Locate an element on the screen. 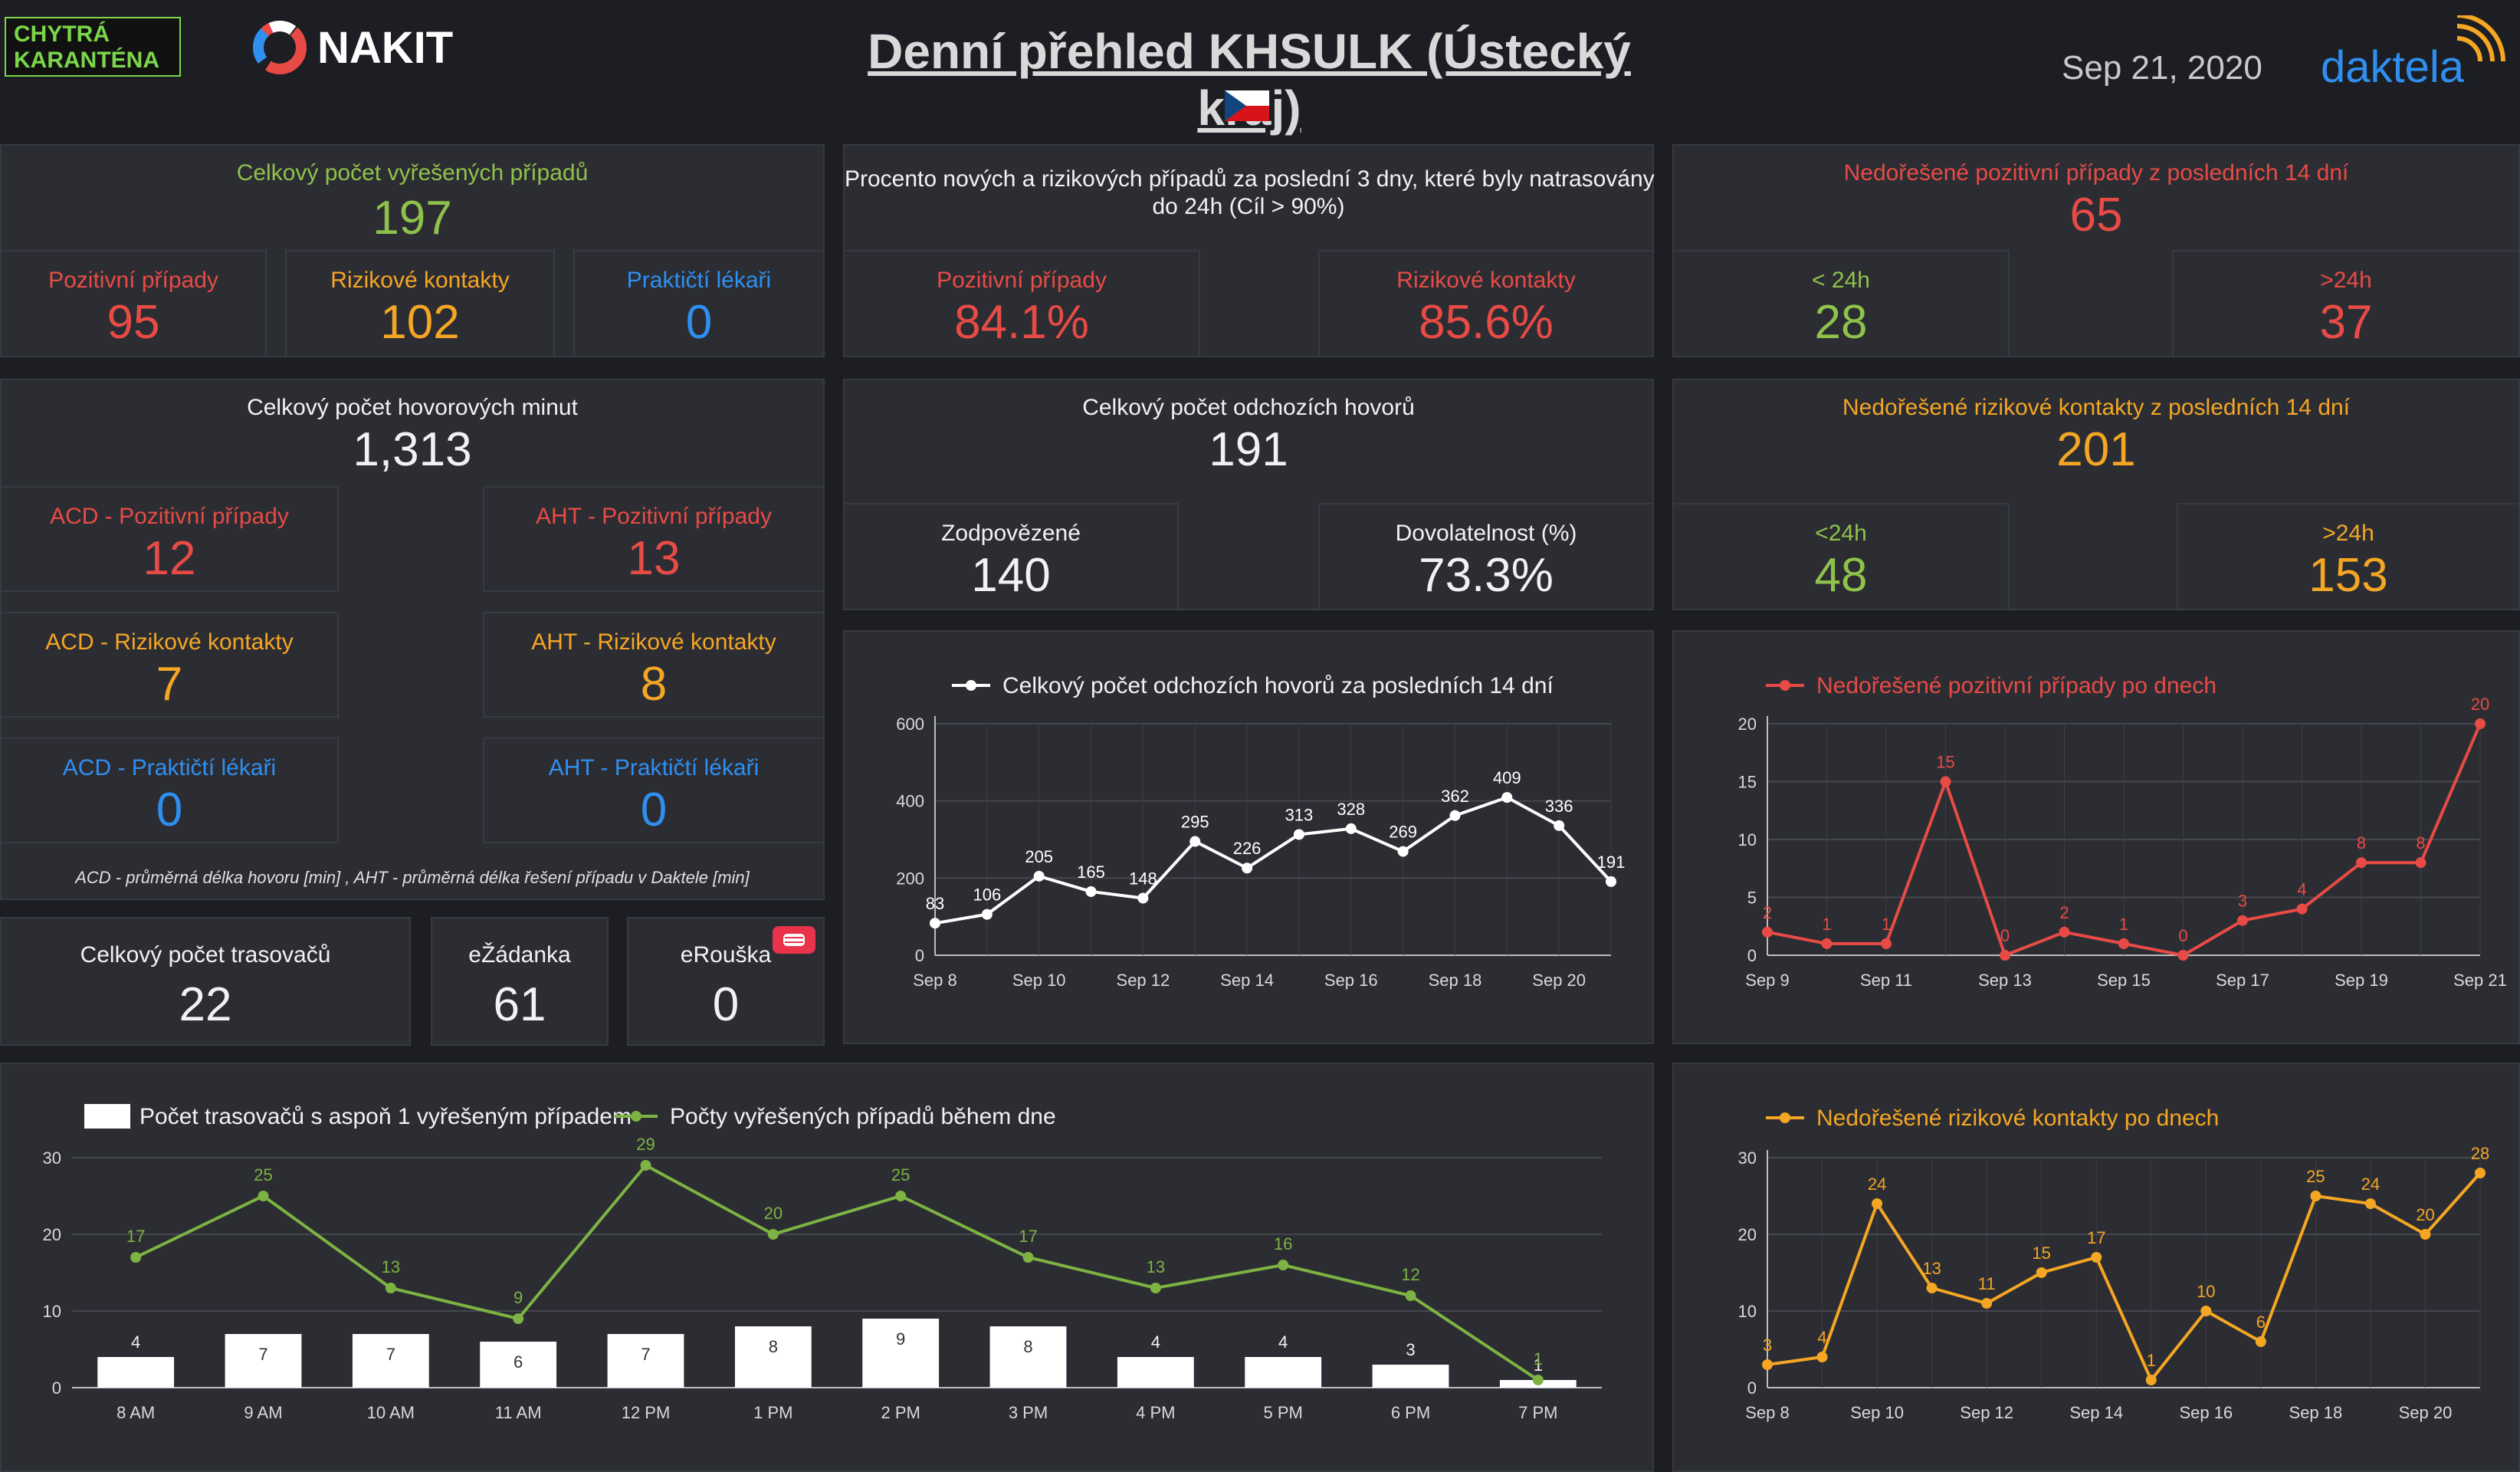  data-label: 3 is located at coordinates (1767, 1345).